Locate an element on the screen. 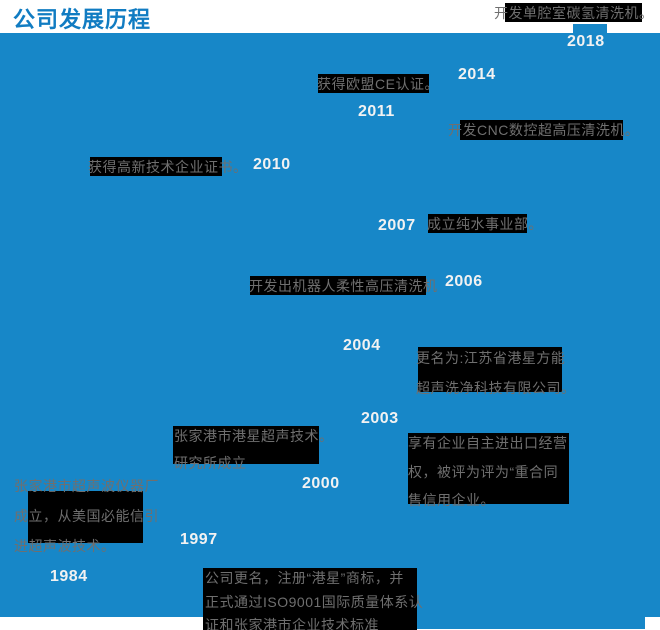 The image size is (660, 630). event-text-2018: 开发单腔室碳氢清洗机。 is located at coordinates (574, 13).